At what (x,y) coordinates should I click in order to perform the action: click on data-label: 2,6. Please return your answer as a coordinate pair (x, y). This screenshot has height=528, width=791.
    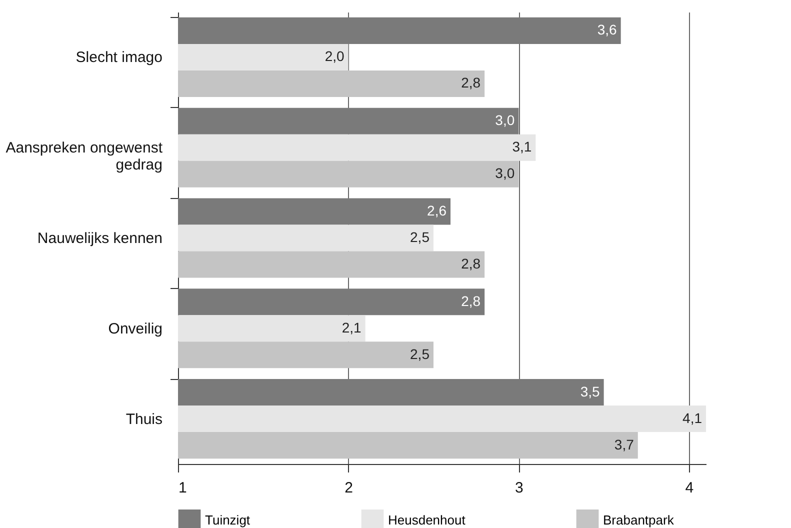
    Looking at the image, I should click on (437, 210).